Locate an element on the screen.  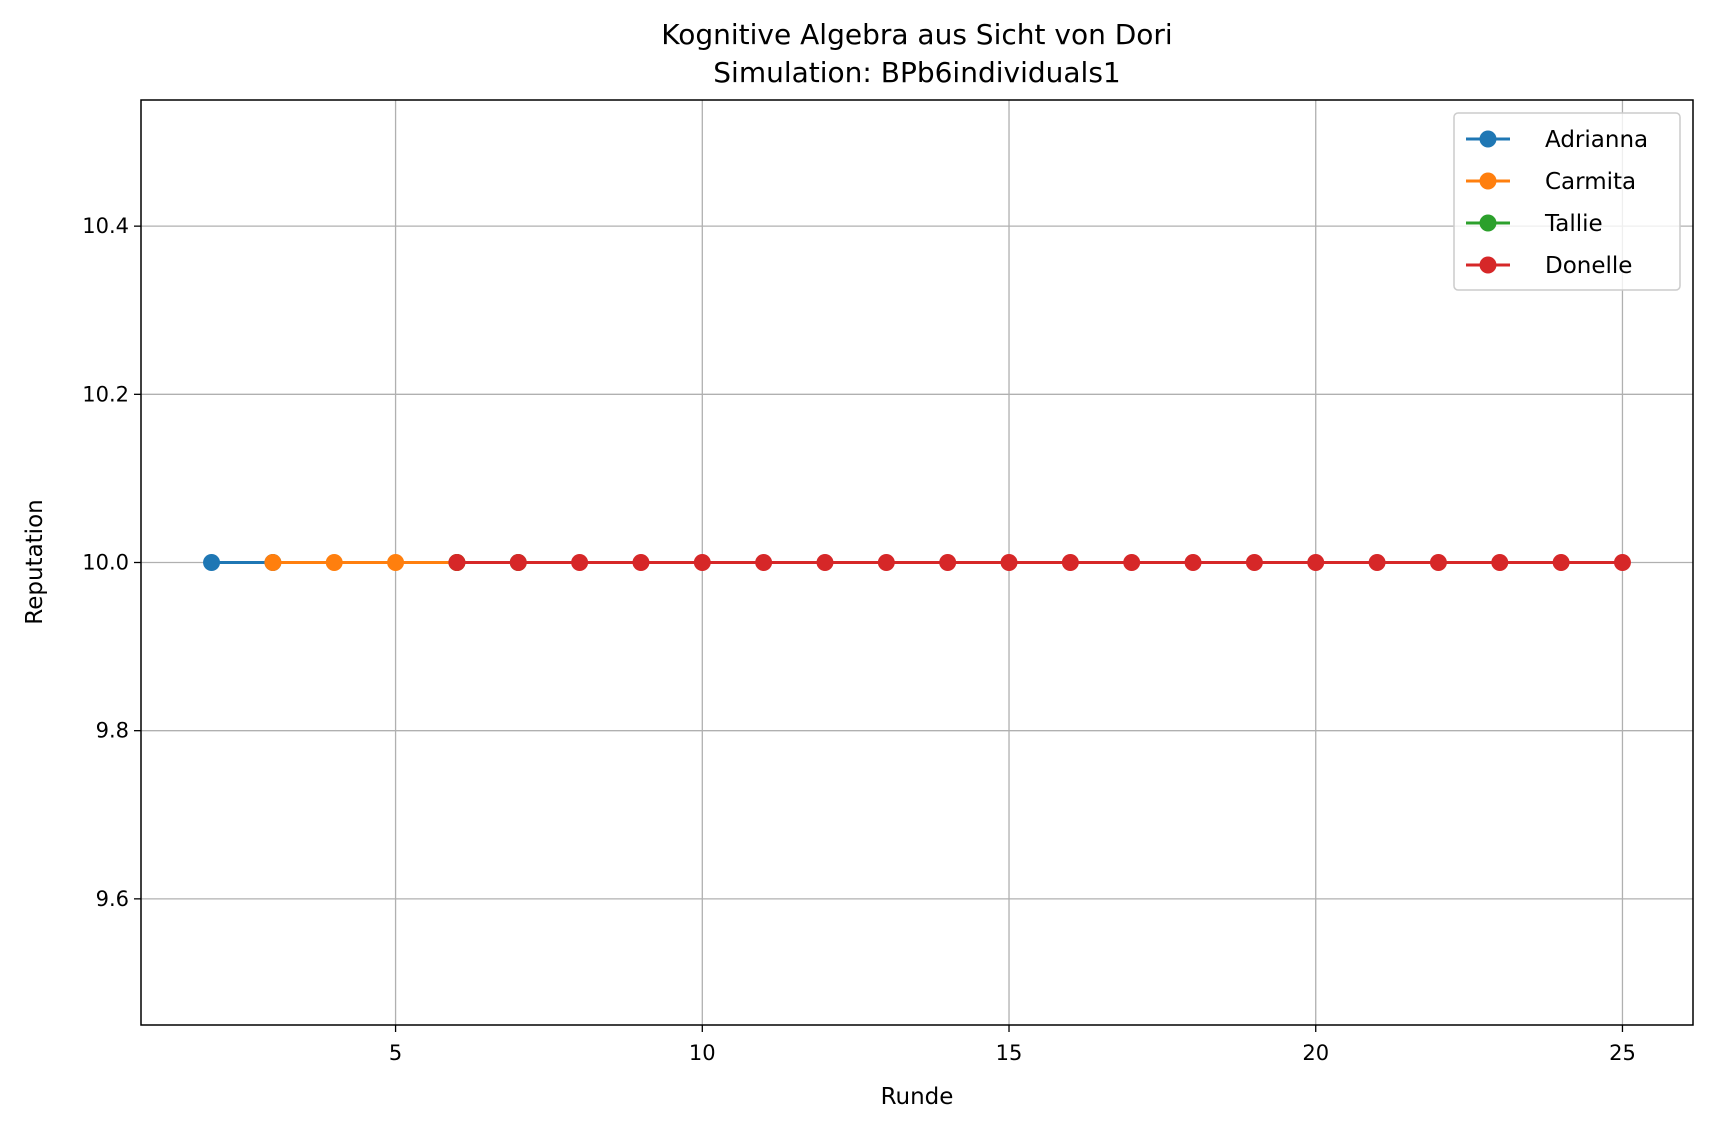
legend-item-adrianna: Adrianna is located at coordinates (1557, 140).